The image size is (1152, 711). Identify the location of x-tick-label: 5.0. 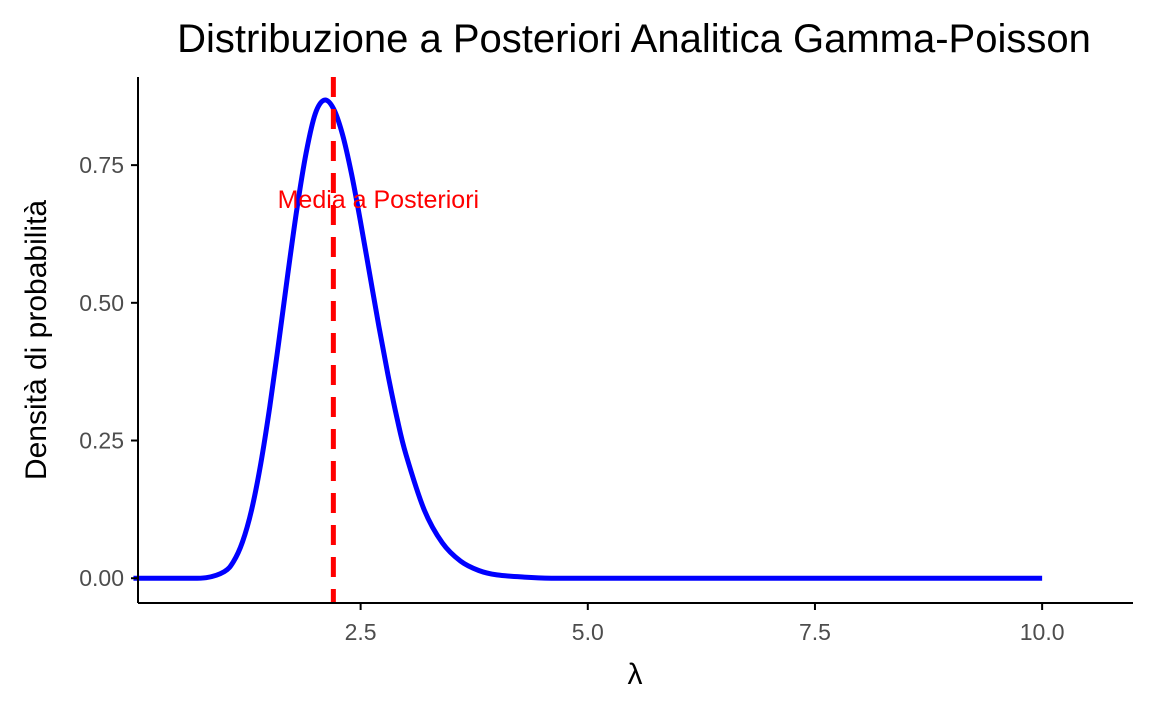
(588, 632).